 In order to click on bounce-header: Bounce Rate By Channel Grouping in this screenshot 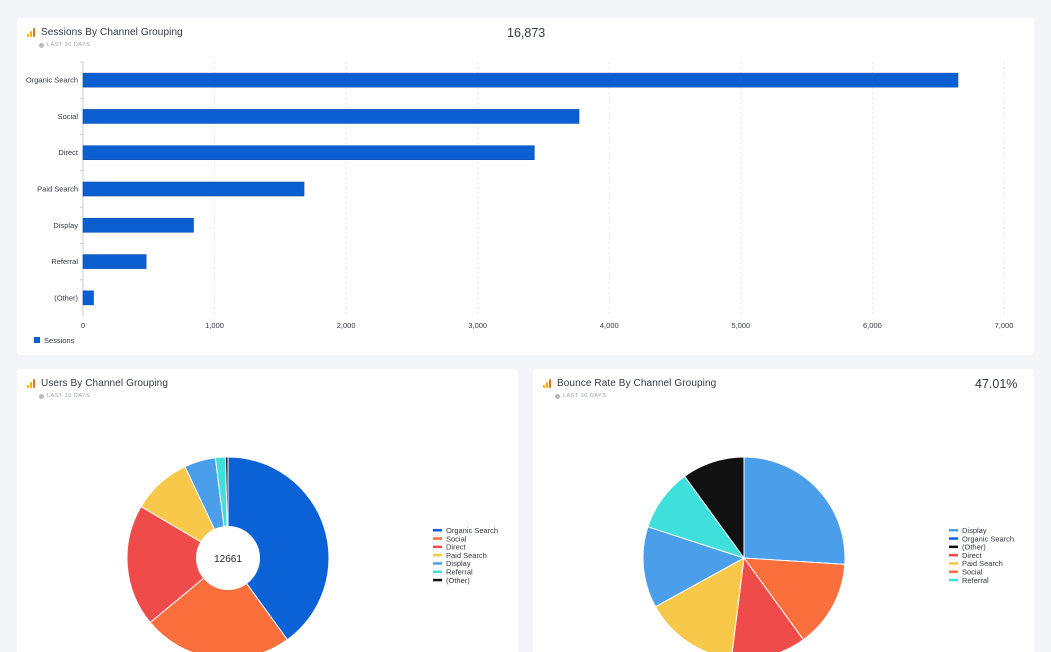, I will do `click(629, 383)`.